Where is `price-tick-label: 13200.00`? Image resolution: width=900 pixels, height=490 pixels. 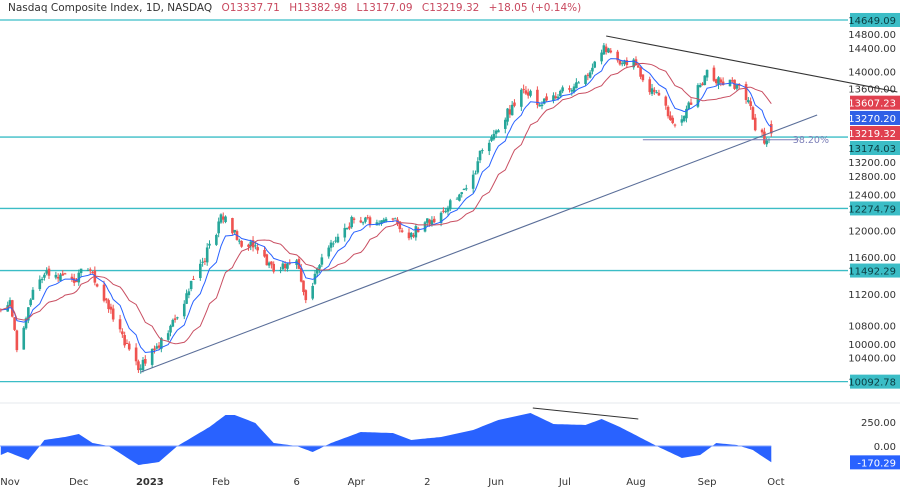
price-tick-label: 13200.00 is located at coordinates (872, 163).